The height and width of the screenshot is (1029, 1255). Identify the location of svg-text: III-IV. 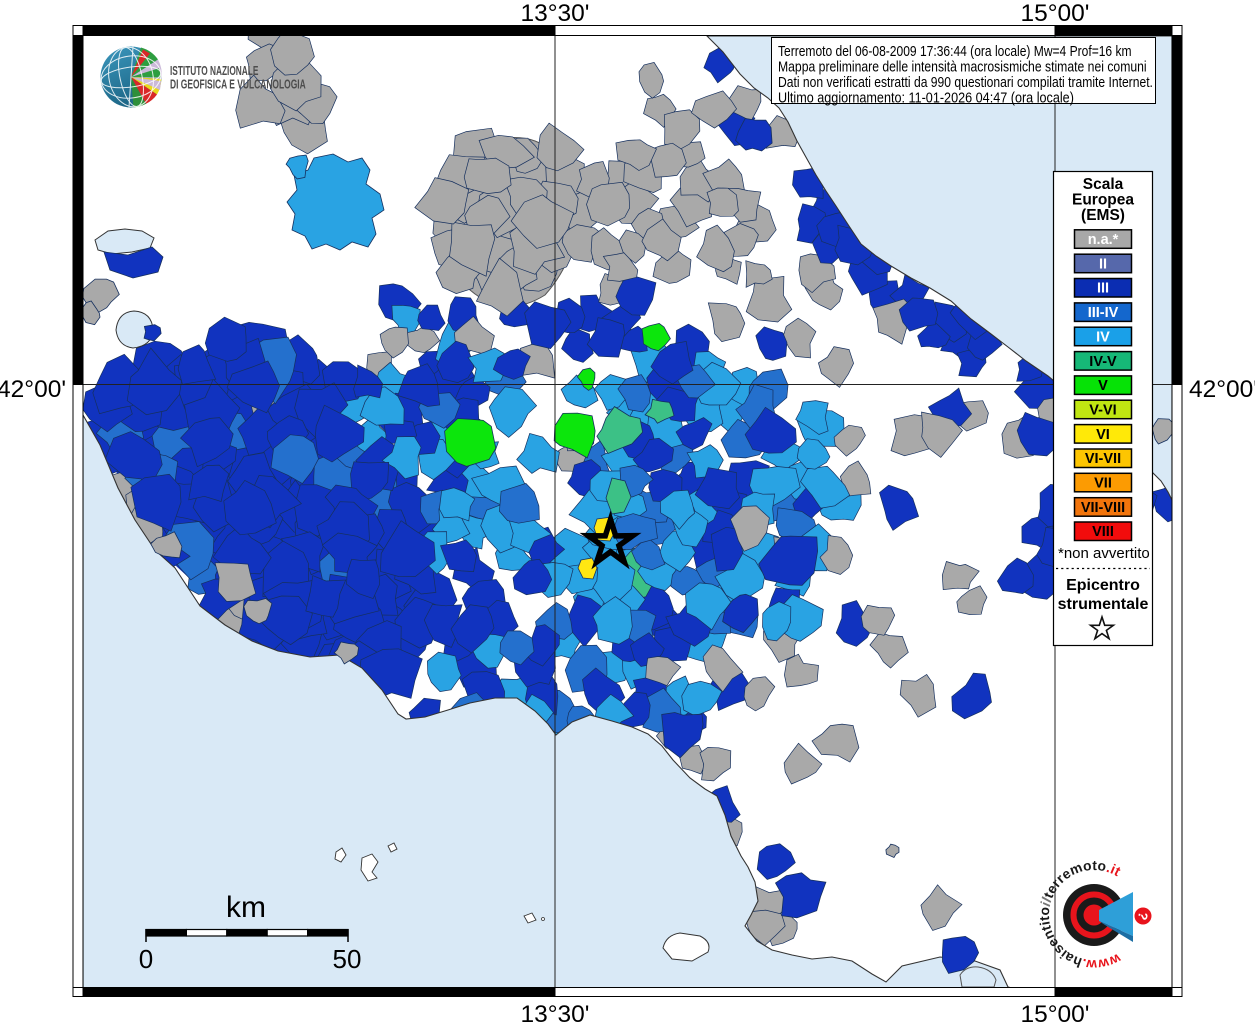
(1103, 313).